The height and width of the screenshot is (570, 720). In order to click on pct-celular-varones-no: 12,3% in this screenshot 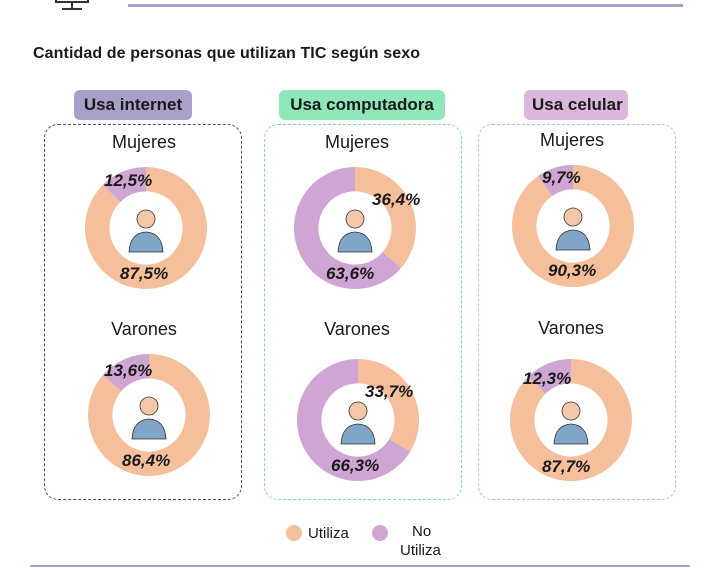, I will do `click(547, 378)`.